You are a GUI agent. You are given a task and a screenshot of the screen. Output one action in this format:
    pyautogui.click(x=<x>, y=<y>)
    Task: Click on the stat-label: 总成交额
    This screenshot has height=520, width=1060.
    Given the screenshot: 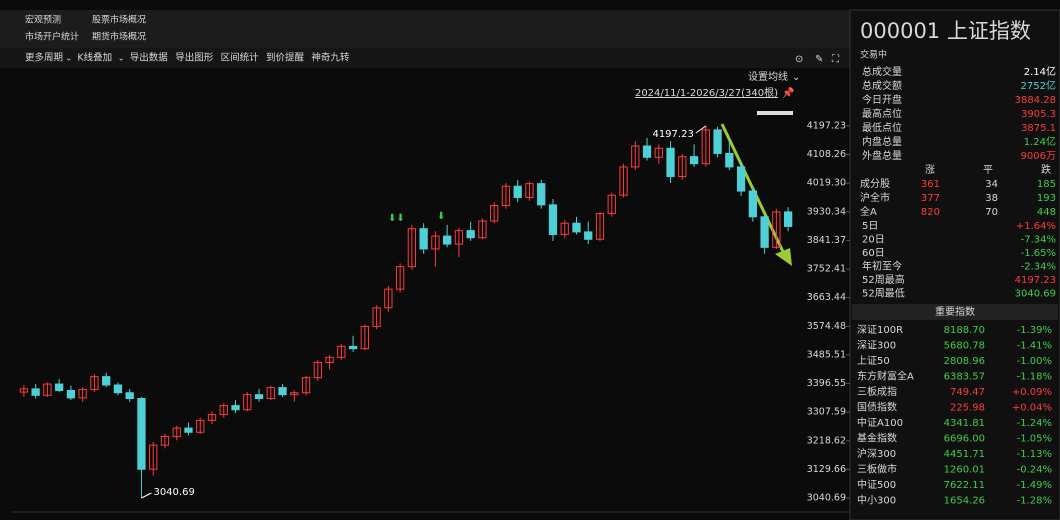 What is the action you would take?
    pyautogui.click(x=882, y=85)
    